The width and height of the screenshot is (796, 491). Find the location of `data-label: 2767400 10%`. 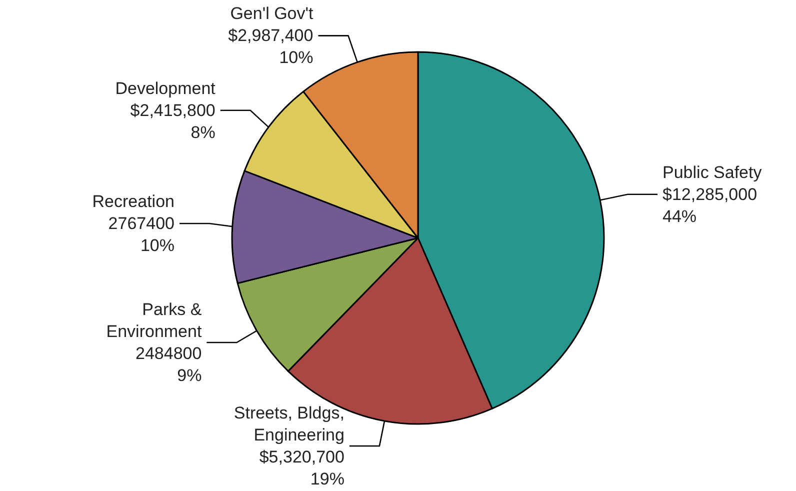

data-label: 2767400 10% is located at coordinates (141, 235).